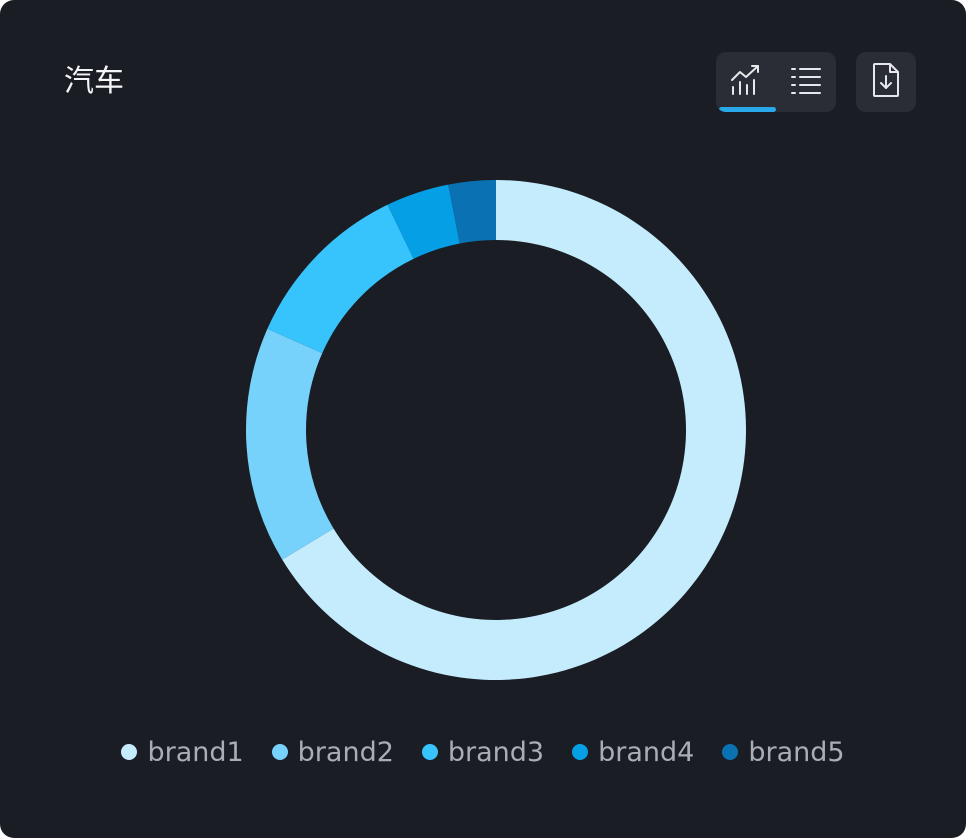 The image size is (966, 838). What do you see at coordinates (646, 752) in the screenshot?
I see `legend-label: brand4` at bounding box center [646, 752].